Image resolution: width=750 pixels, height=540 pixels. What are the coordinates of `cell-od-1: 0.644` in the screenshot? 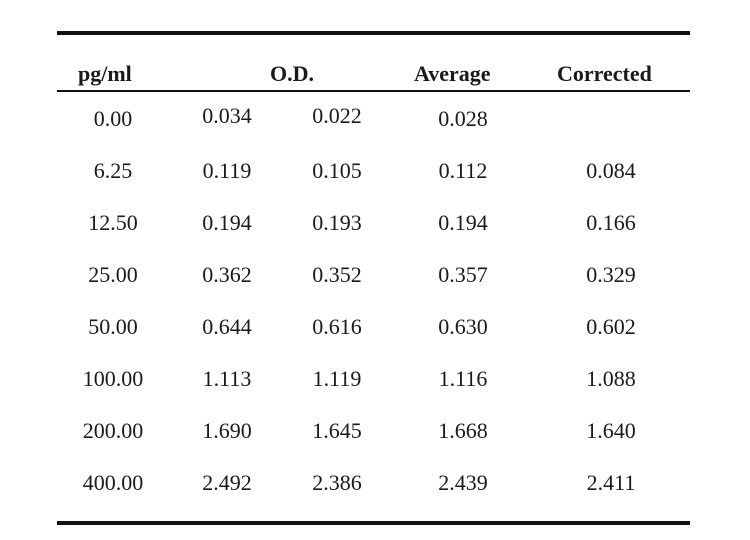 It's located at (227, 326).